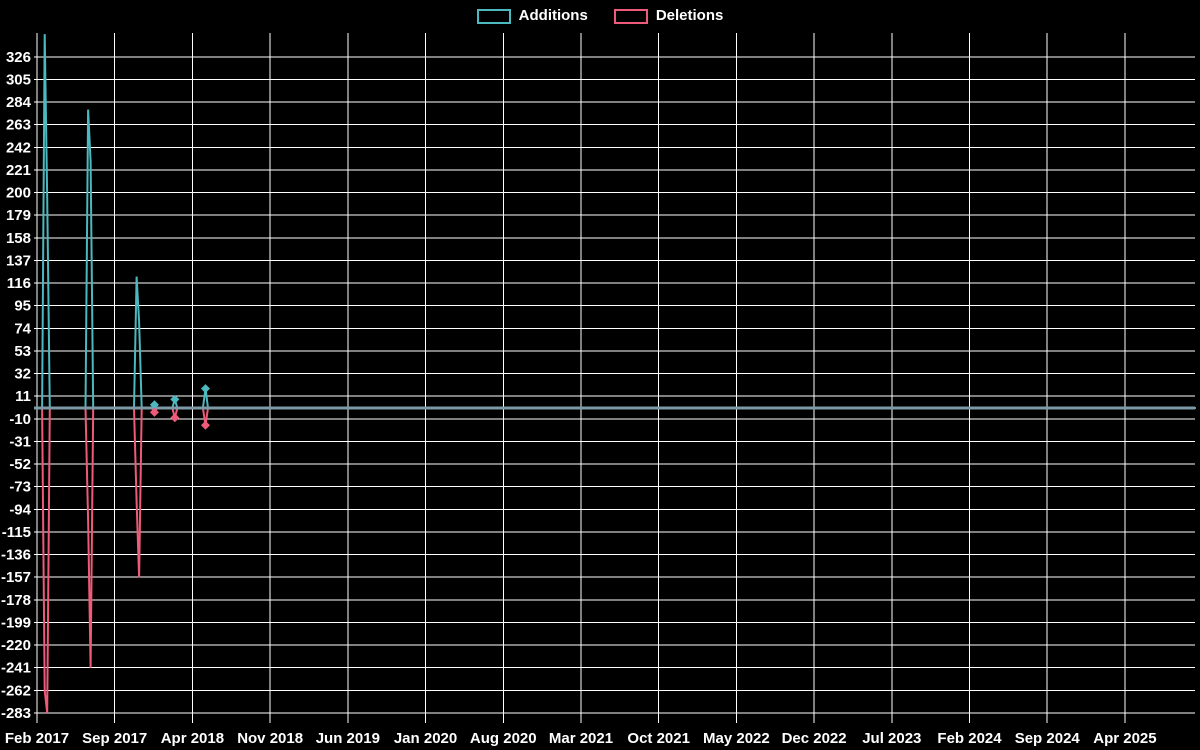 The width and height of the screenshot is (1200, 750). Describe the element at coordinates (736, 738) in the screenshot. I see `x-axis-tick-label: May 2022` at that location.